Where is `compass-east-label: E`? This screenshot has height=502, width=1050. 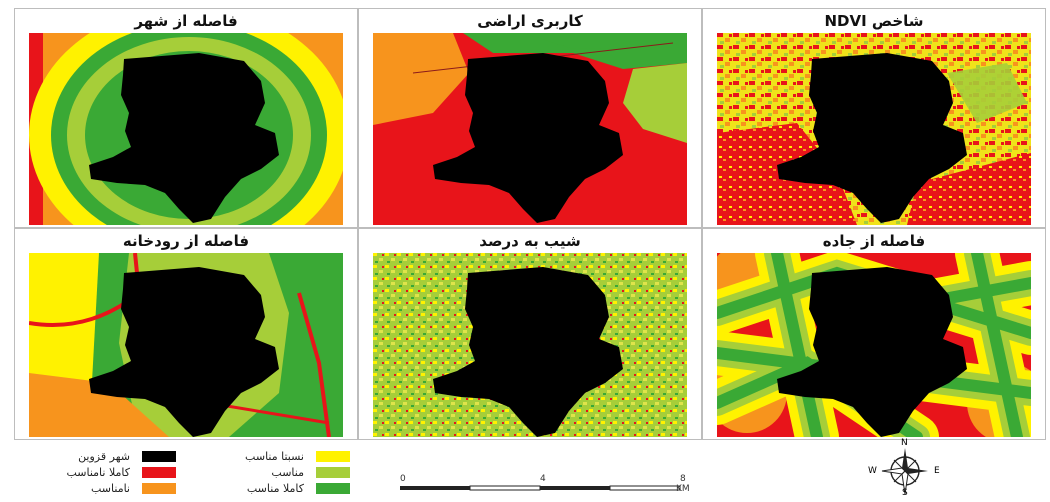 compass-east-label: E is located at coordinates (937, 471).